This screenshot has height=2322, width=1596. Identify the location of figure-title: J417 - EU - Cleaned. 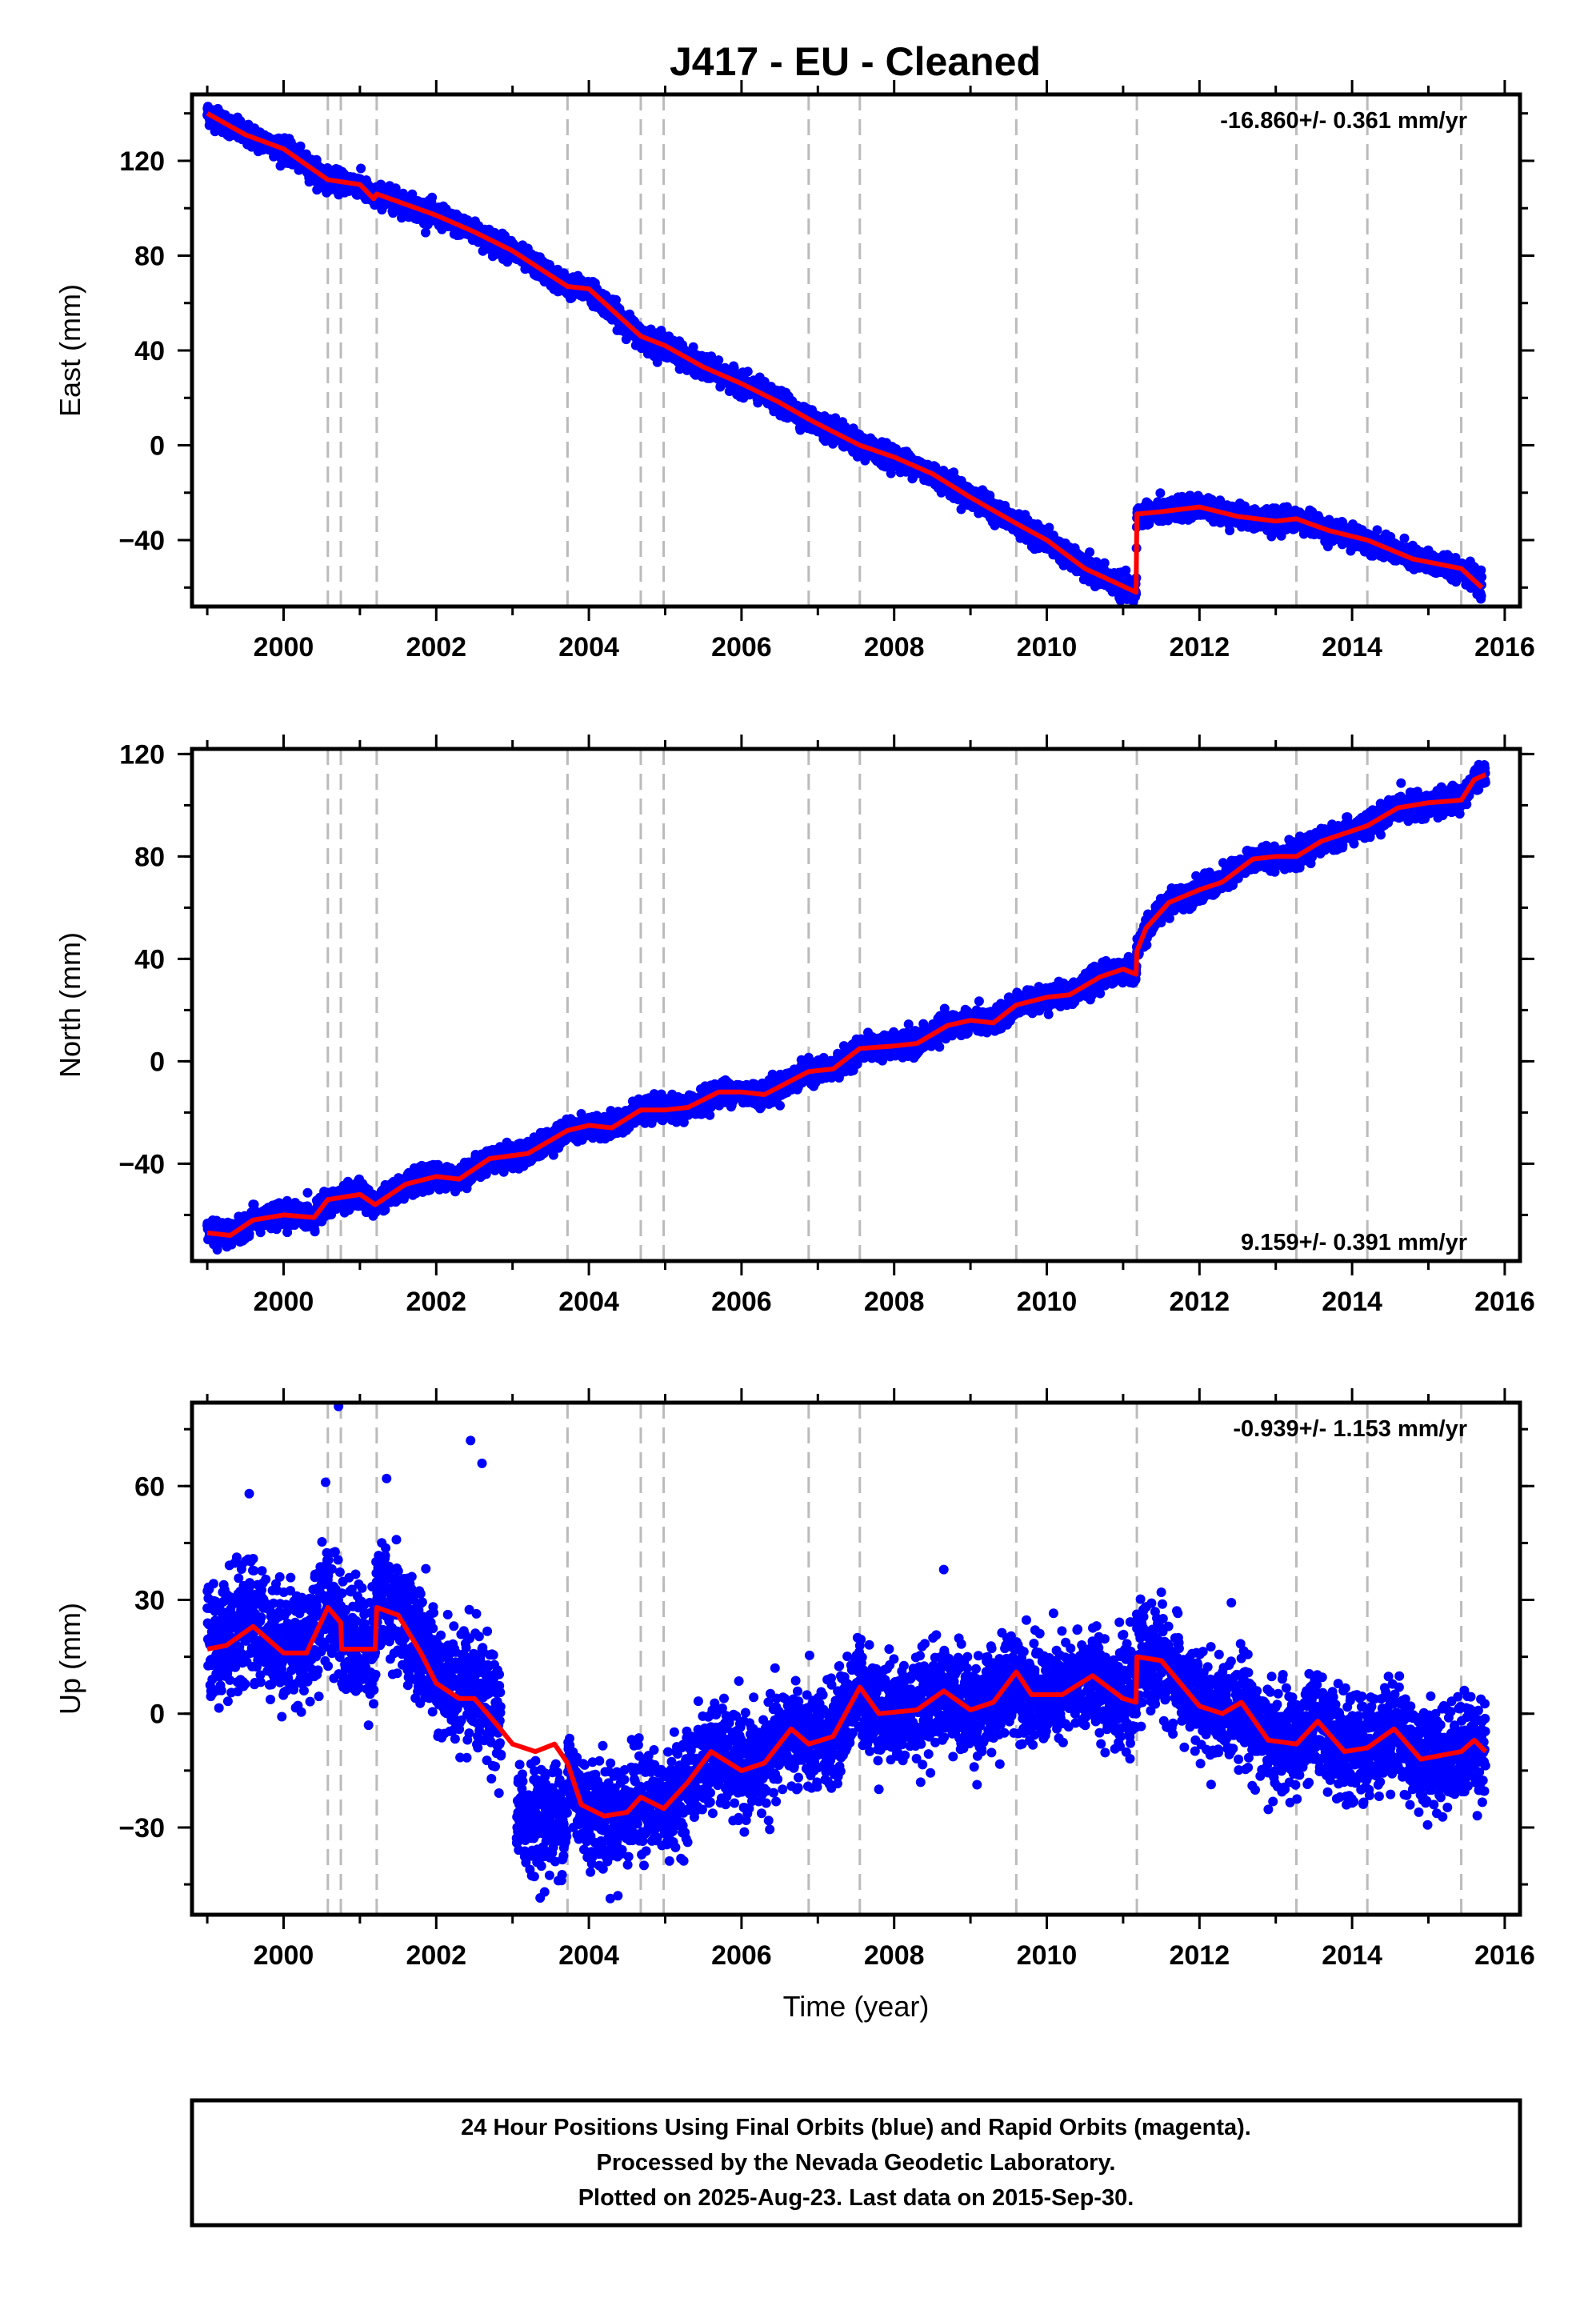
(855, 61).